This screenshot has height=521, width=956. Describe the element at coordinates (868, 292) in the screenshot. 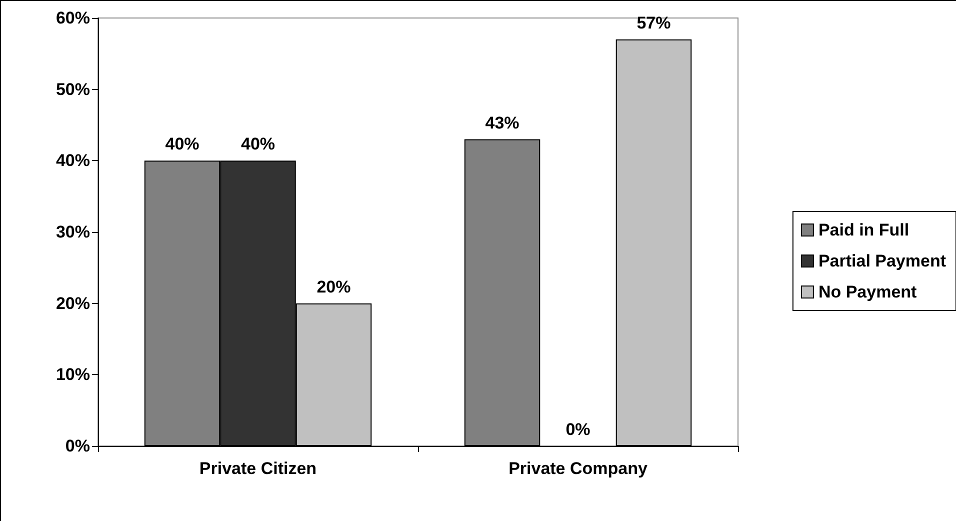

I see `legend-label: No Payment` at that location.